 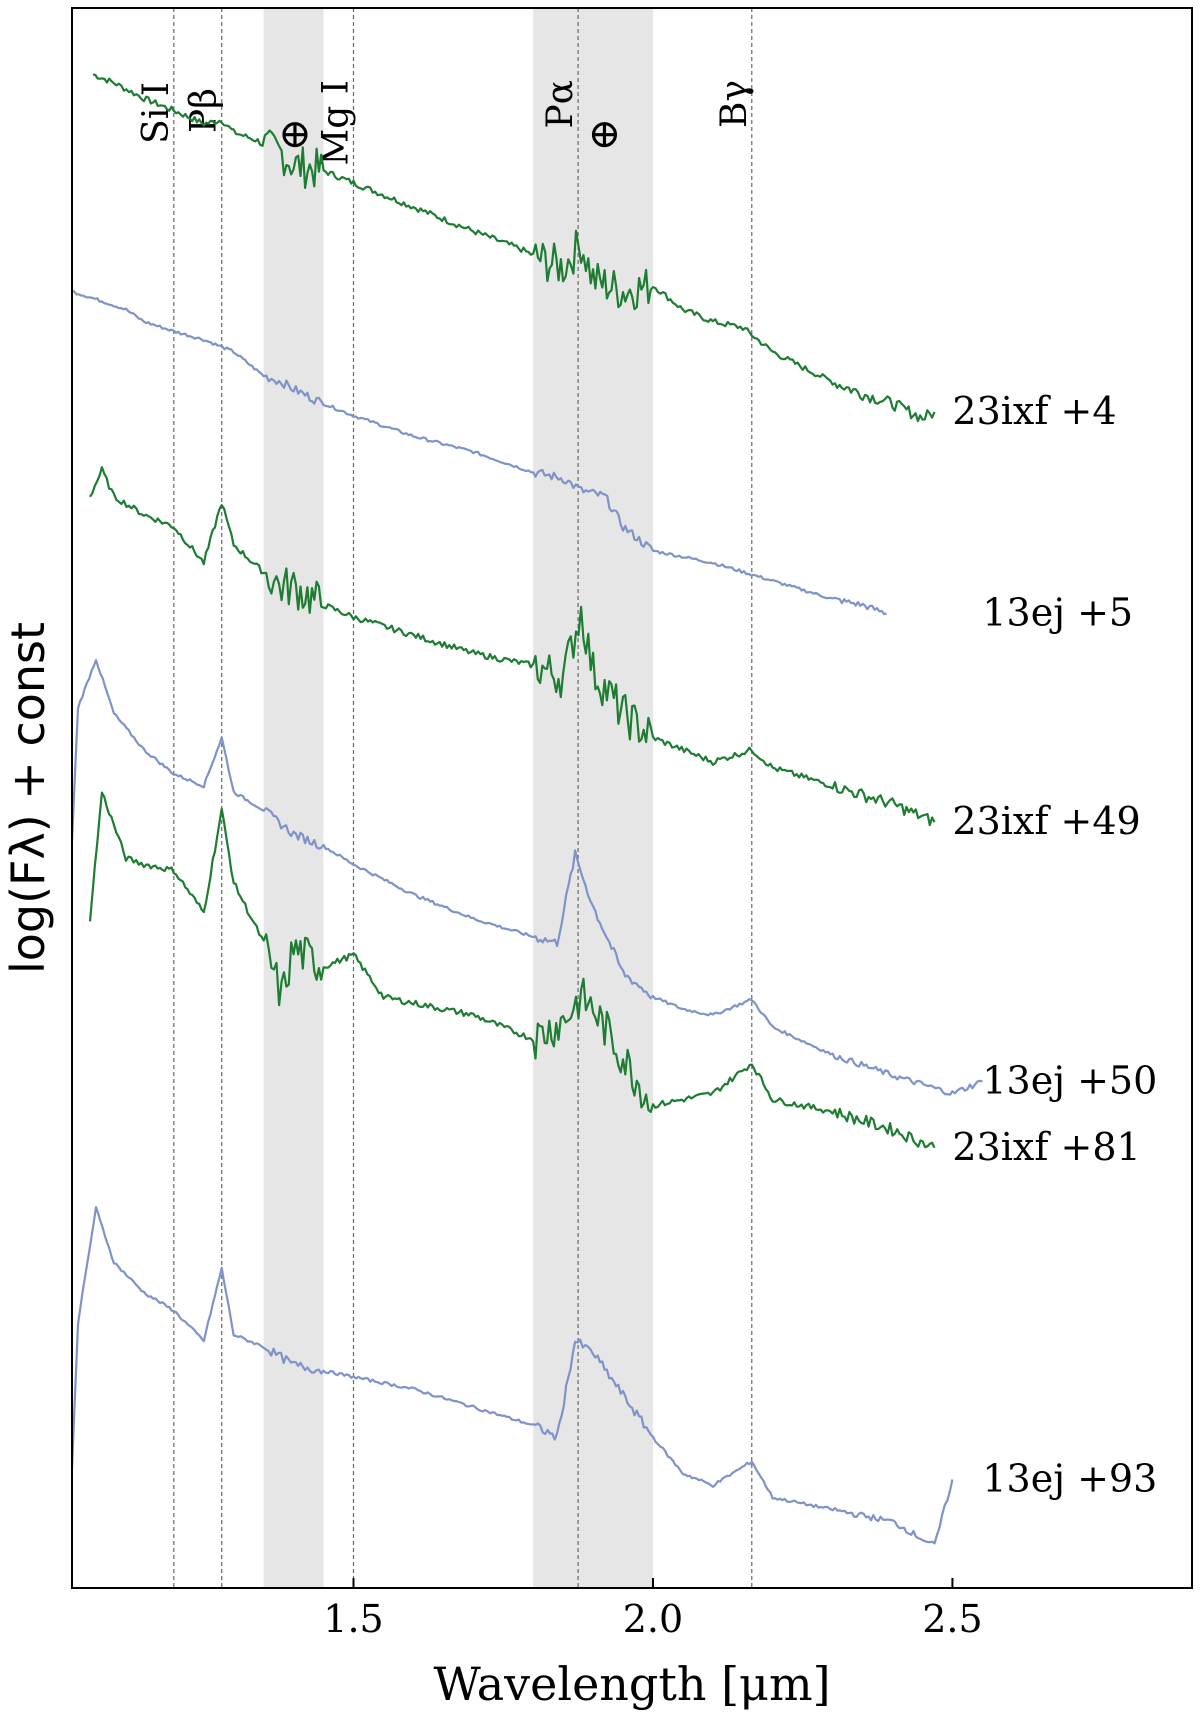 I want to click on x-axis-label: Wavelength [μm], so click(x=631, y=1684).